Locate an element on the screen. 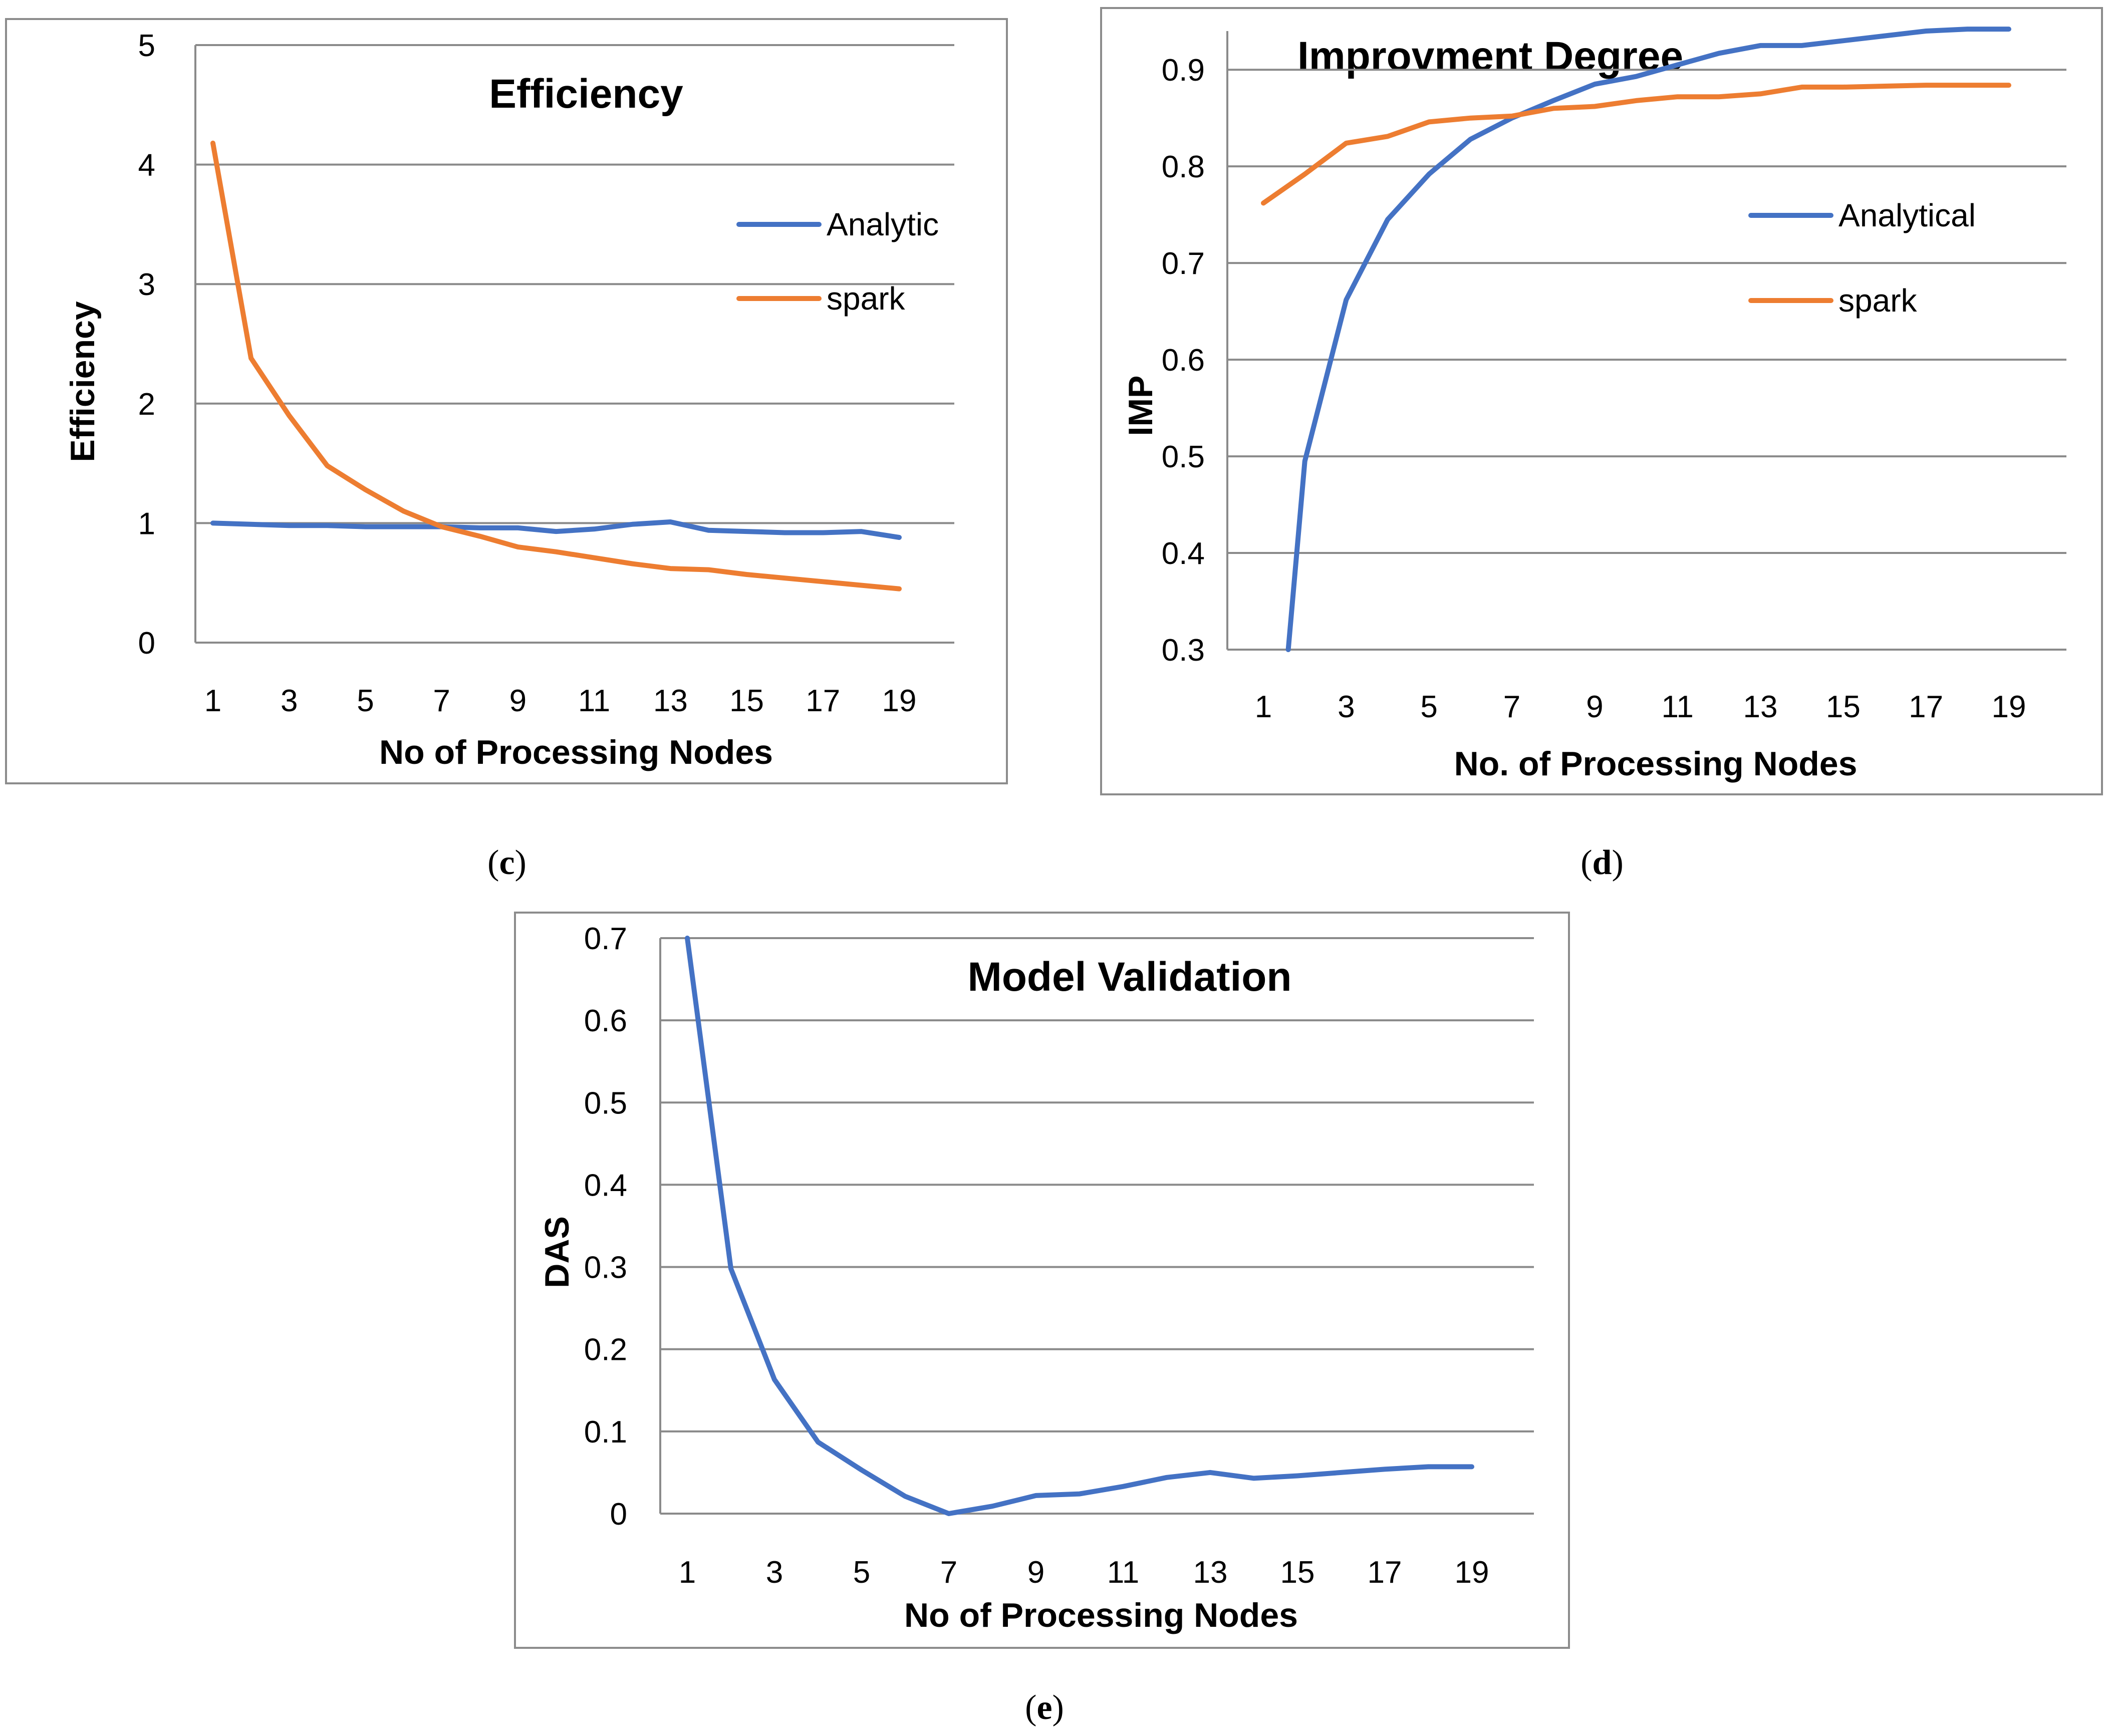  y-tick-label: 2 is located at coordinates (146, 404).